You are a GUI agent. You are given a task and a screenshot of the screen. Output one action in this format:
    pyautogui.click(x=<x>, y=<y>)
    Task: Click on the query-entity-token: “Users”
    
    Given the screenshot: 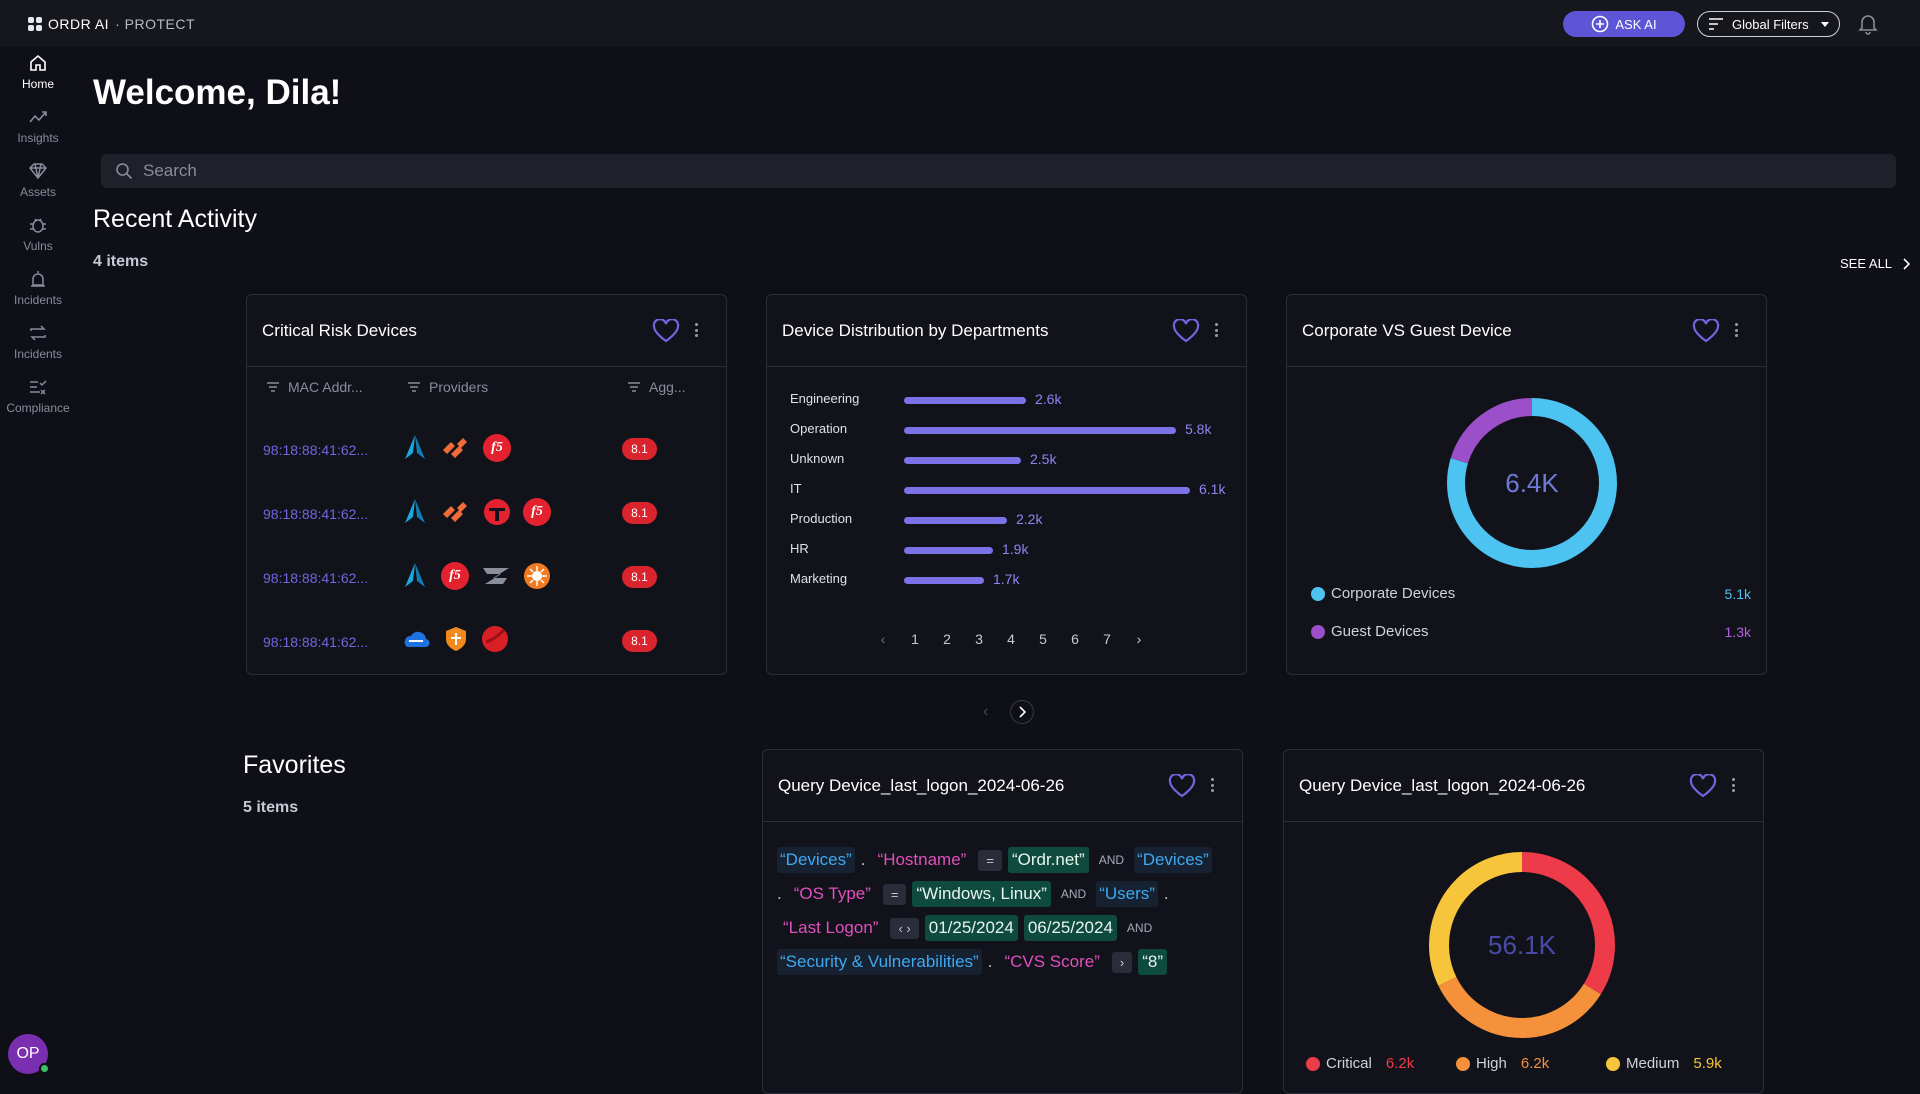 What is the action you would take?
    pyautogui.click(x=1127, y=894)
    